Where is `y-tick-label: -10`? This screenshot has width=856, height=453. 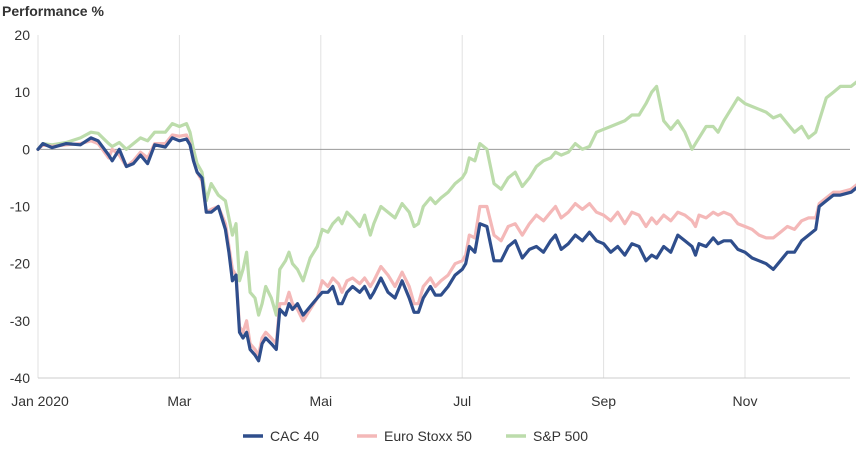 y-tick-label: -10 is located at coordinates (20, 207).